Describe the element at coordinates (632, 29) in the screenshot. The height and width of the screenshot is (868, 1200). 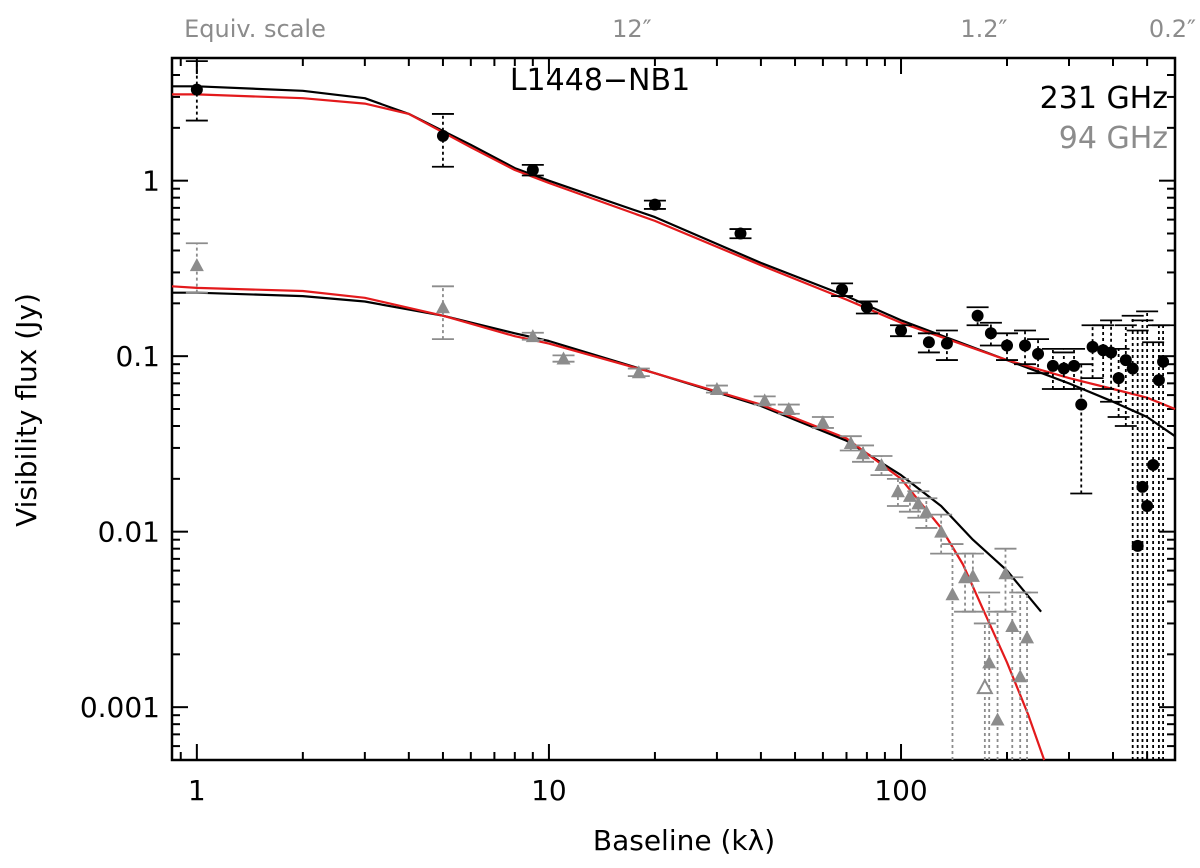
I see `top-axis-scale-label: 12″` at that location.